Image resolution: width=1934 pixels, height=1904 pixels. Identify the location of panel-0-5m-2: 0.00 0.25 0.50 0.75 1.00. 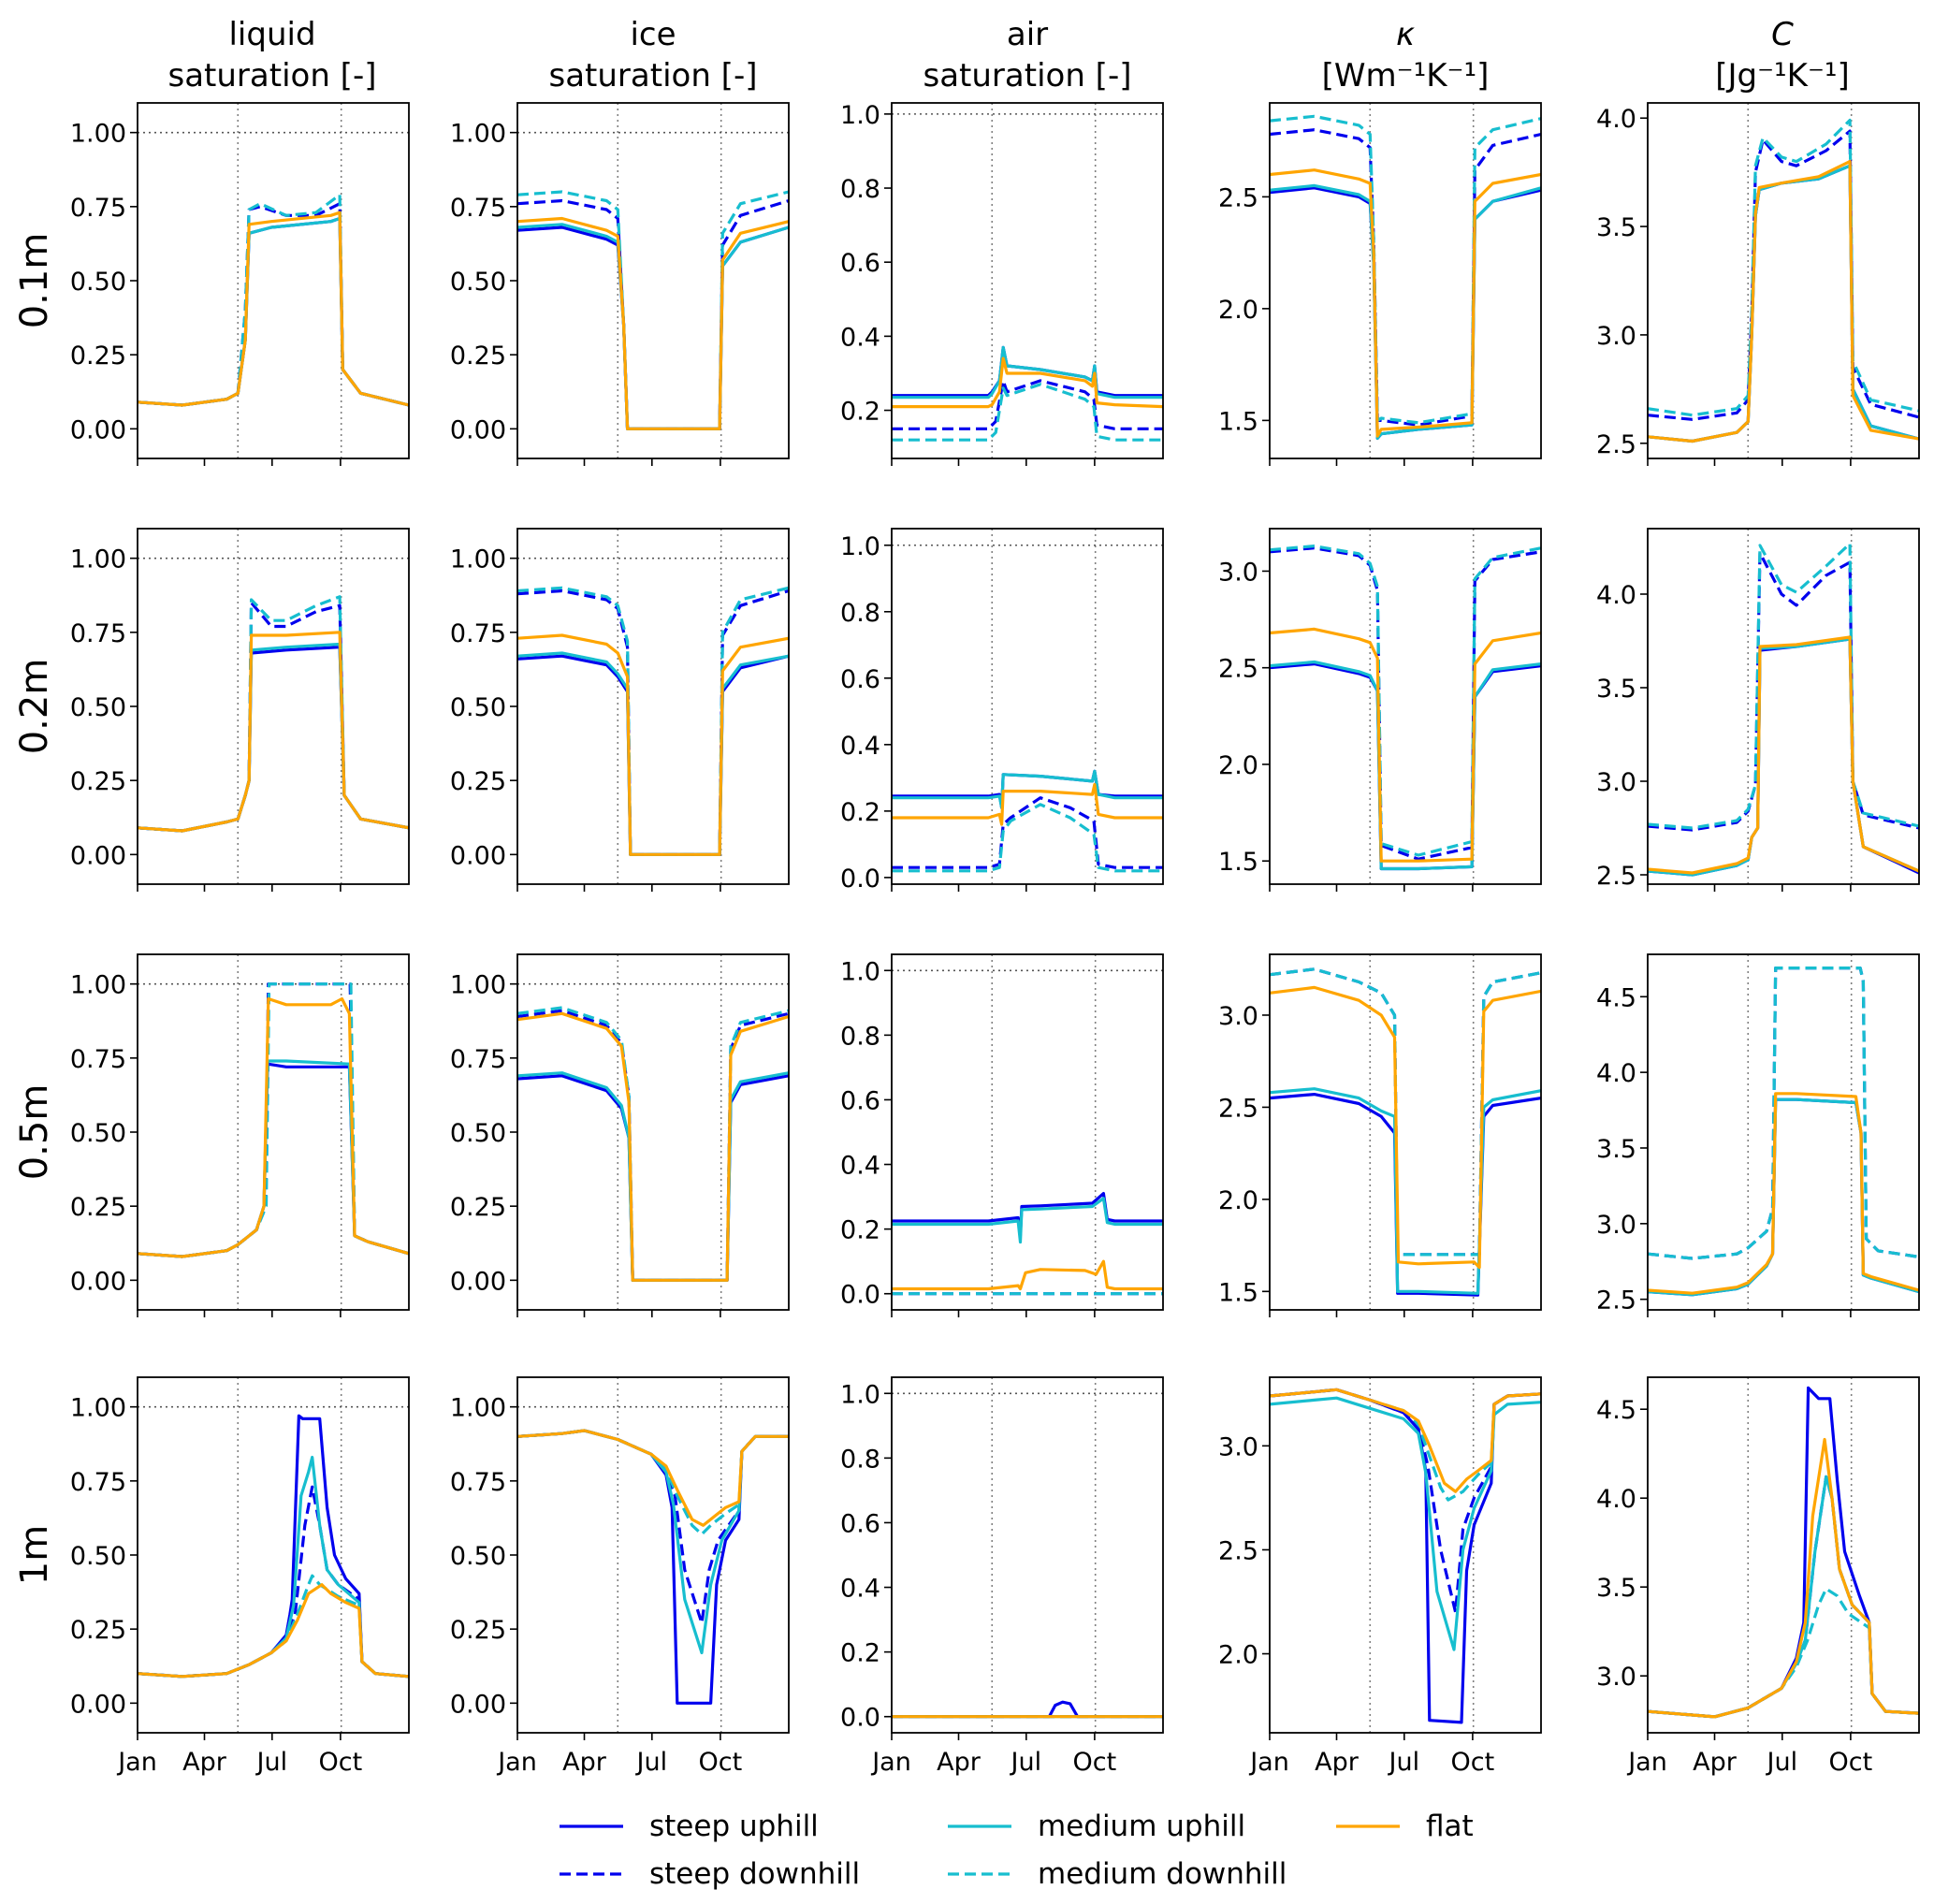
(620, 1135).